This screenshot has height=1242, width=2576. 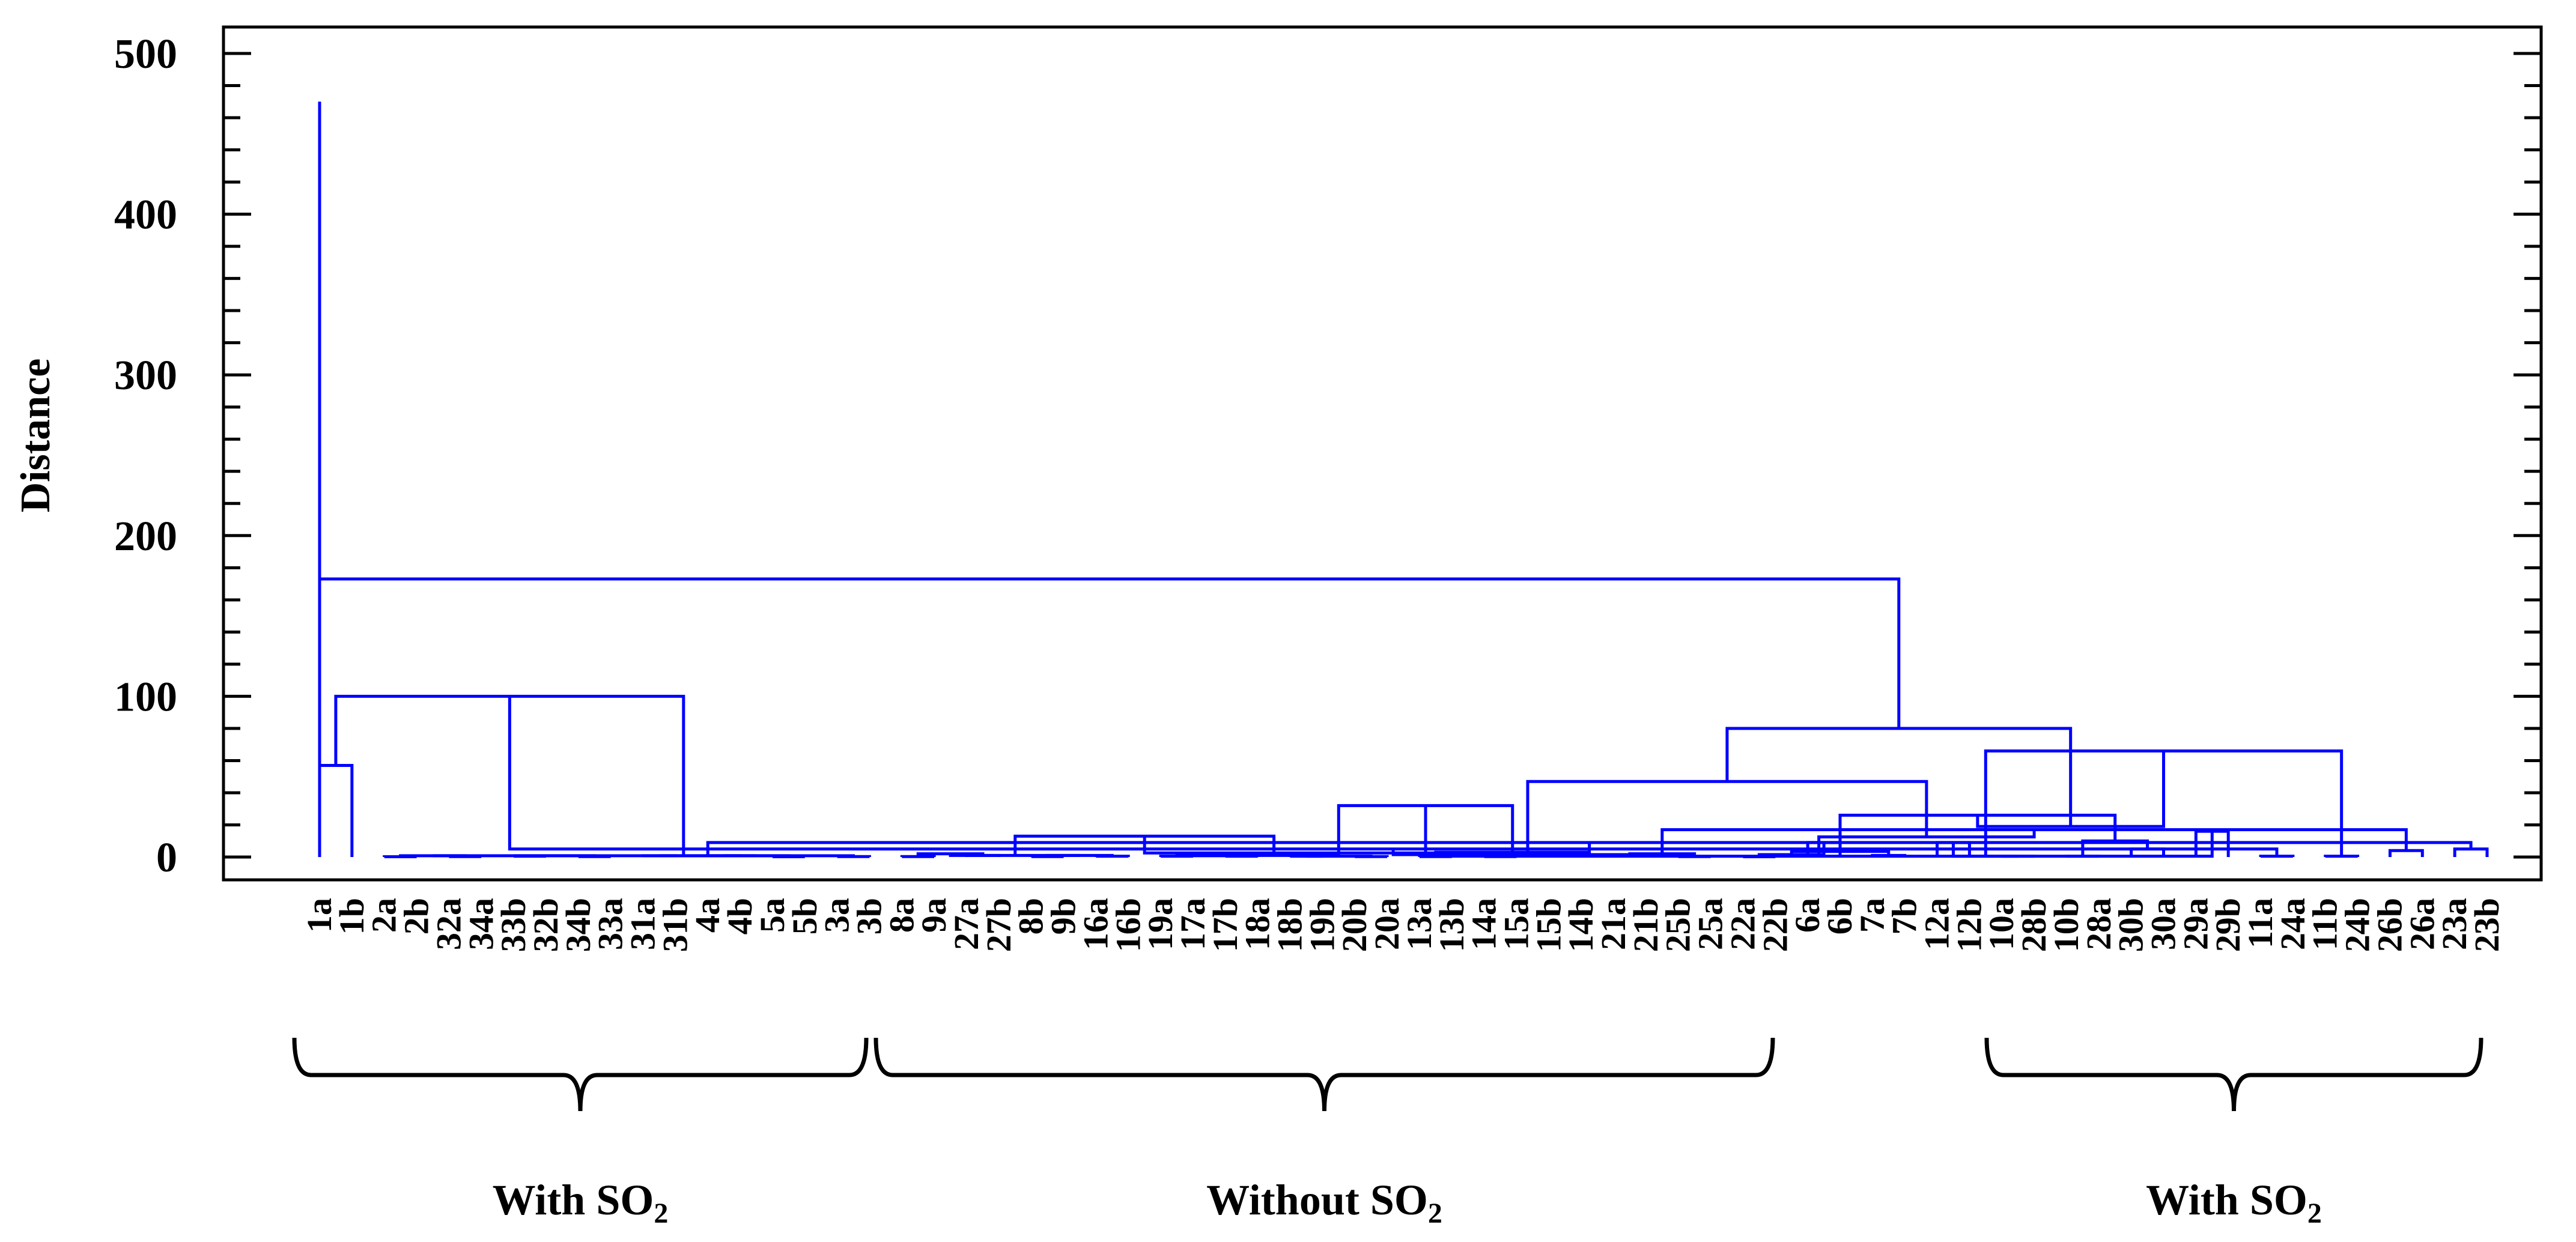 What do you see at coordinates (1354, 925) in the screenshot?
I see `leaf-label: 20b` at bounding box center [1354, 925].